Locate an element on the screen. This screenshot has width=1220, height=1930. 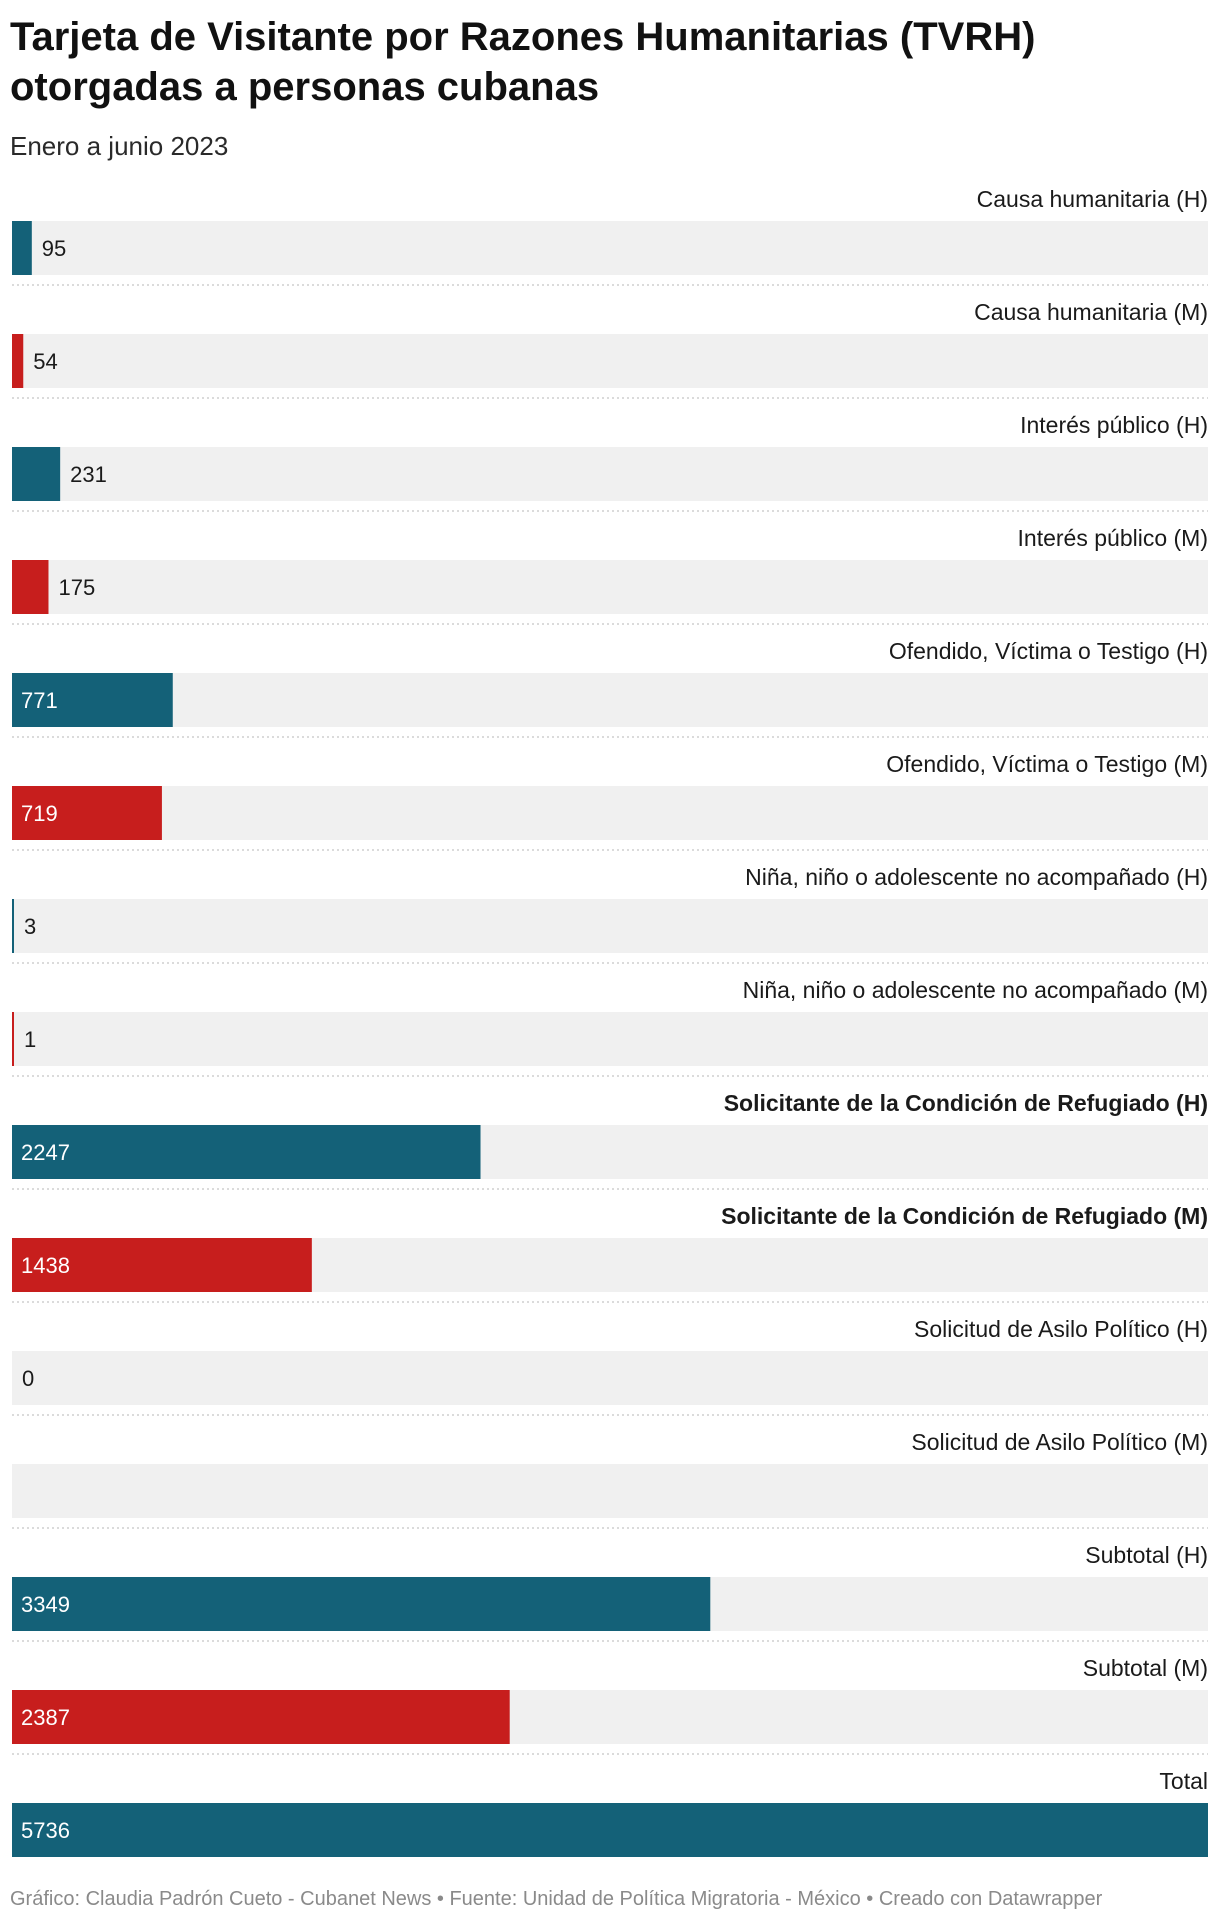
category-label: Causa humanitaria (M) is located at coordinates (1091, 312).